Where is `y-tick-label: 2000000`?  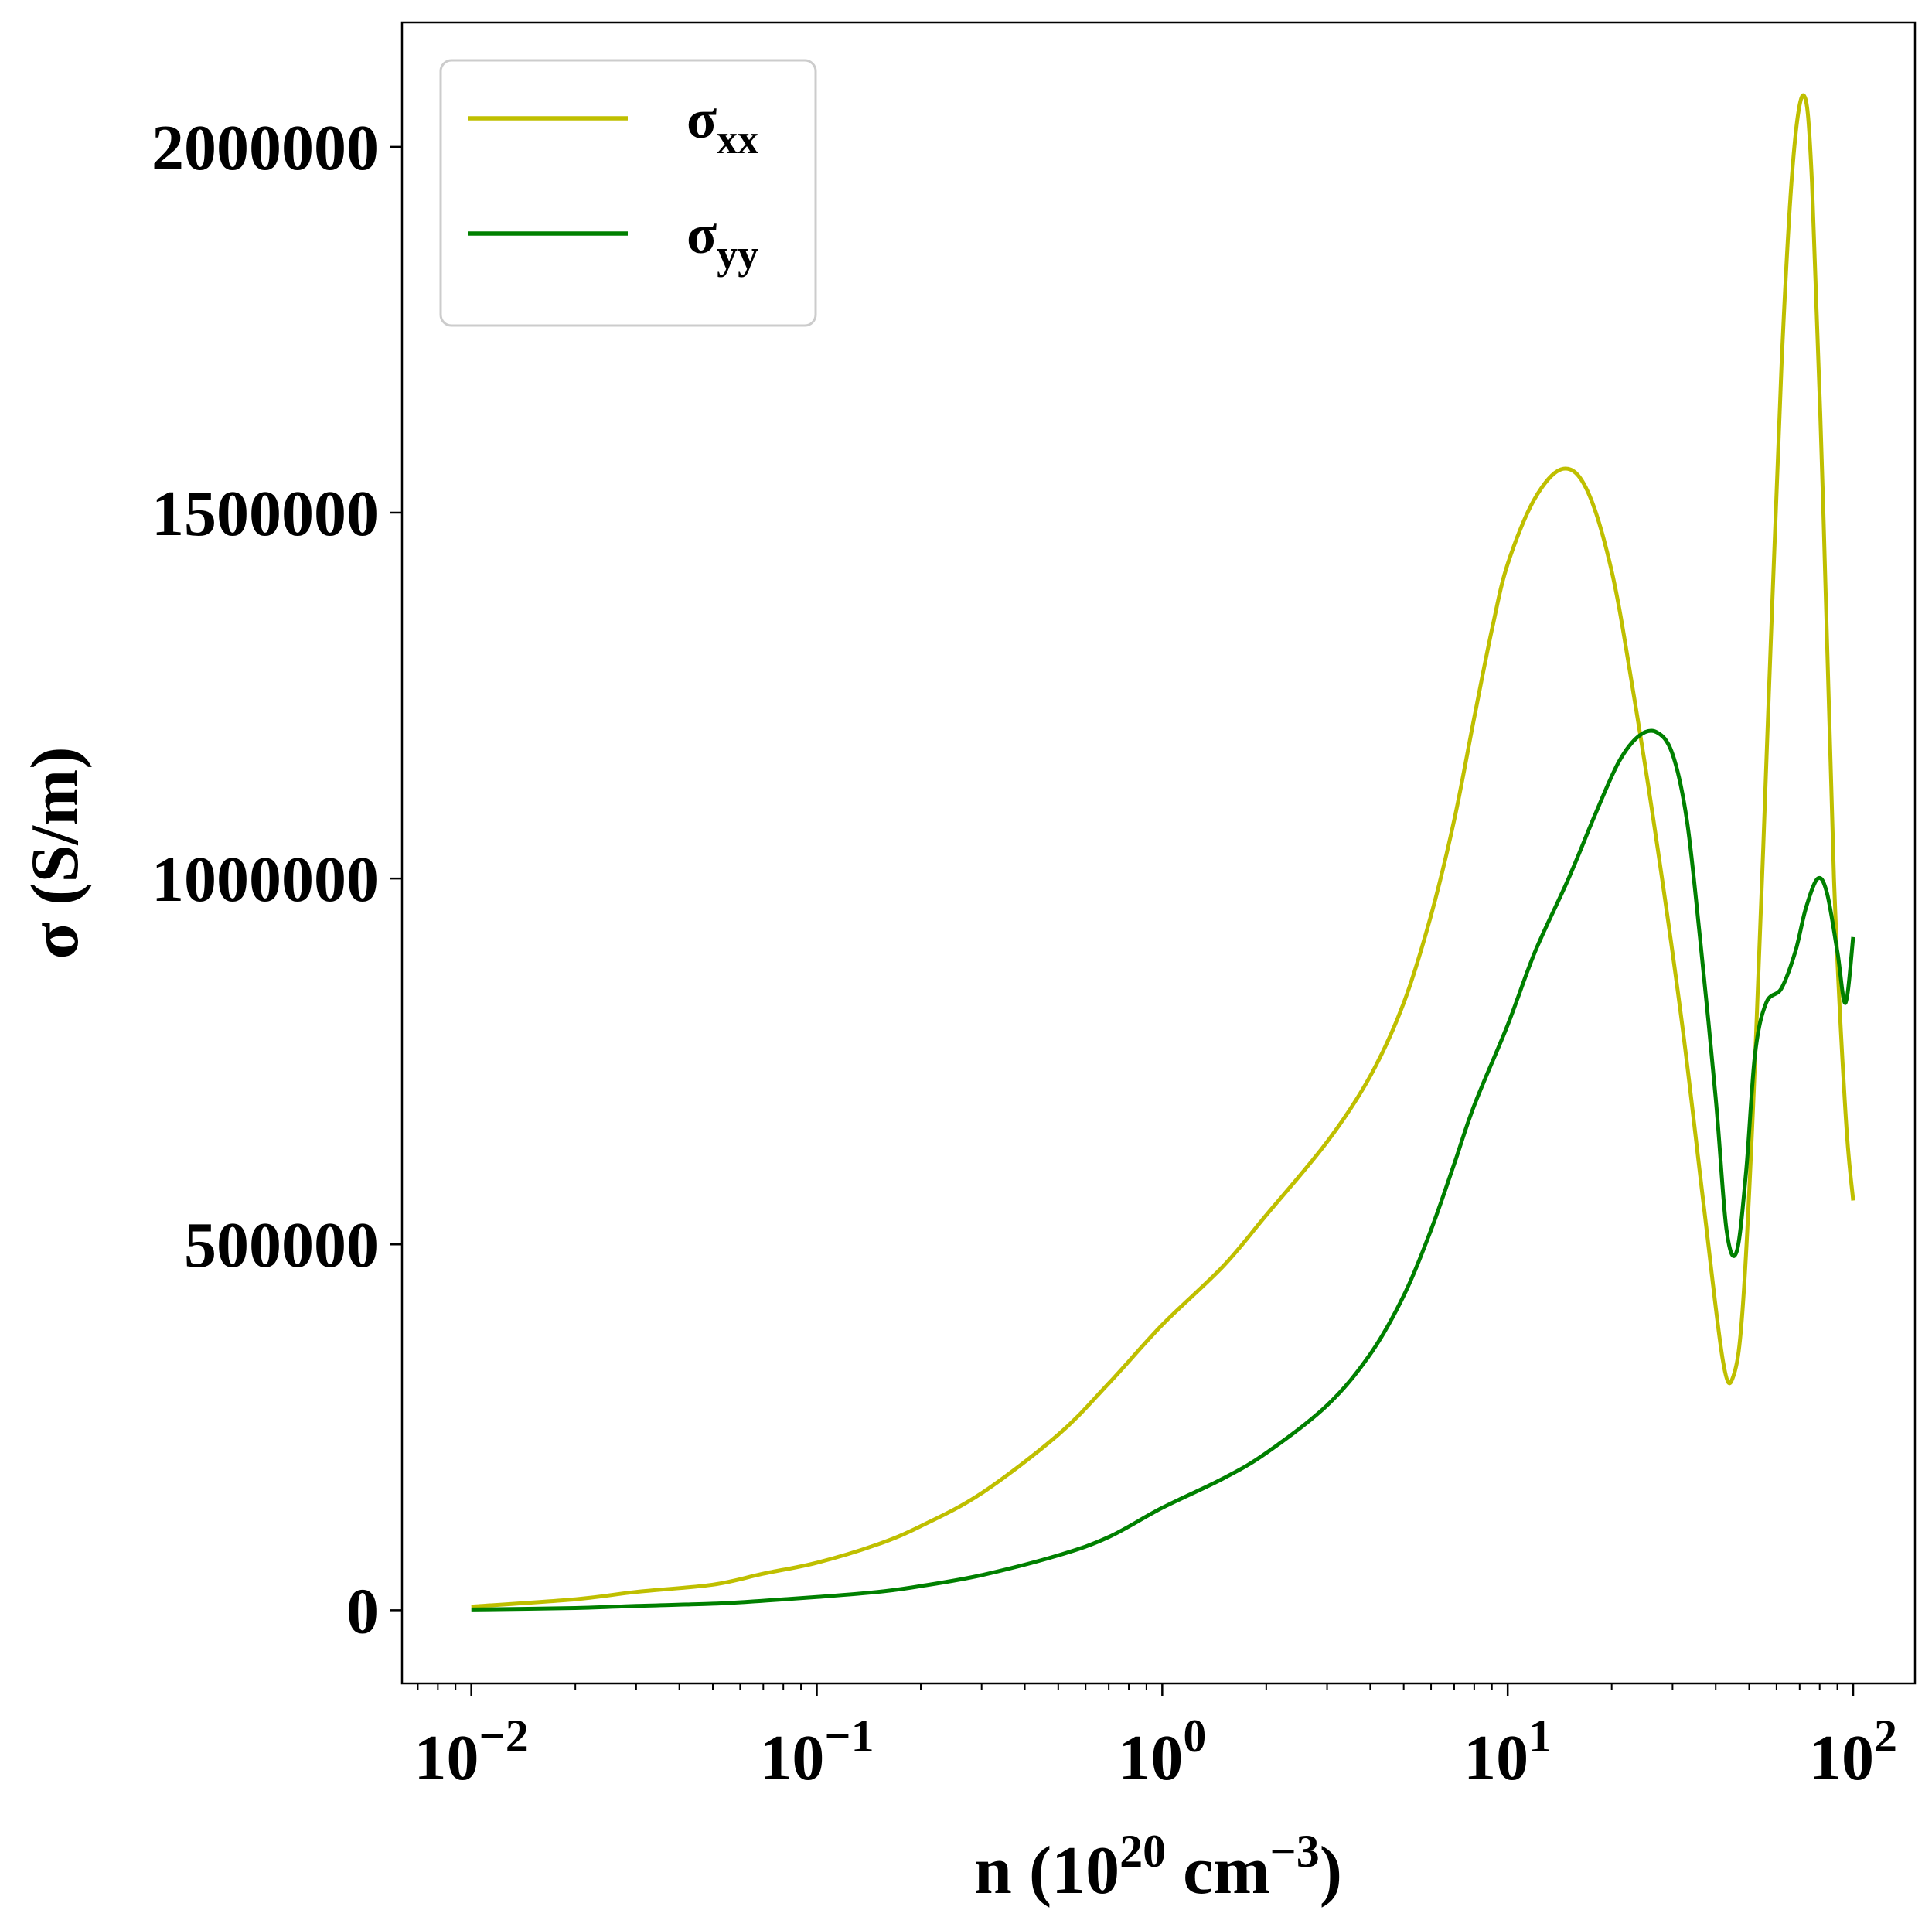 y-tick-label: 2000000 is located at coordinates (265, 148).